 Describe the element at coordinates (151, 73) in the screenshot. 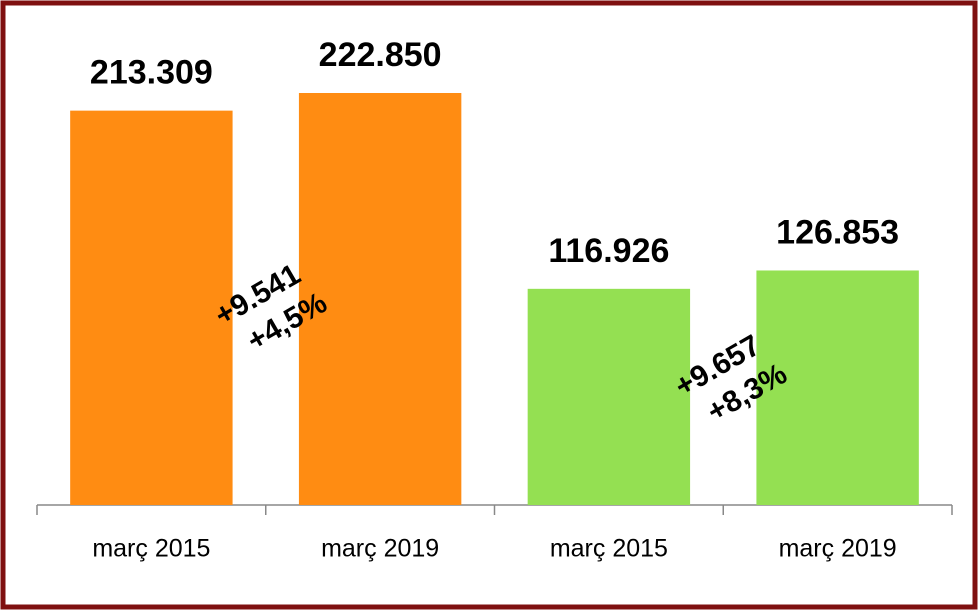

I see `value-label: 213.309` at that location.